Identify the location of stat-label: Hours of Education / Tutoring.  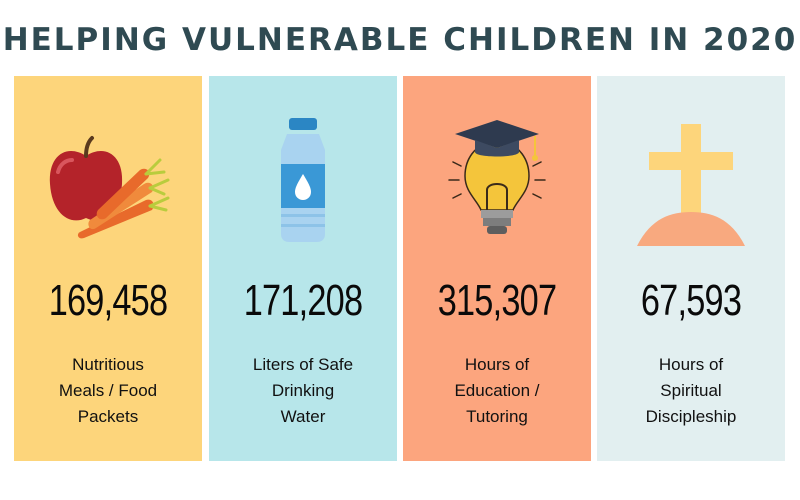
(497, 391).